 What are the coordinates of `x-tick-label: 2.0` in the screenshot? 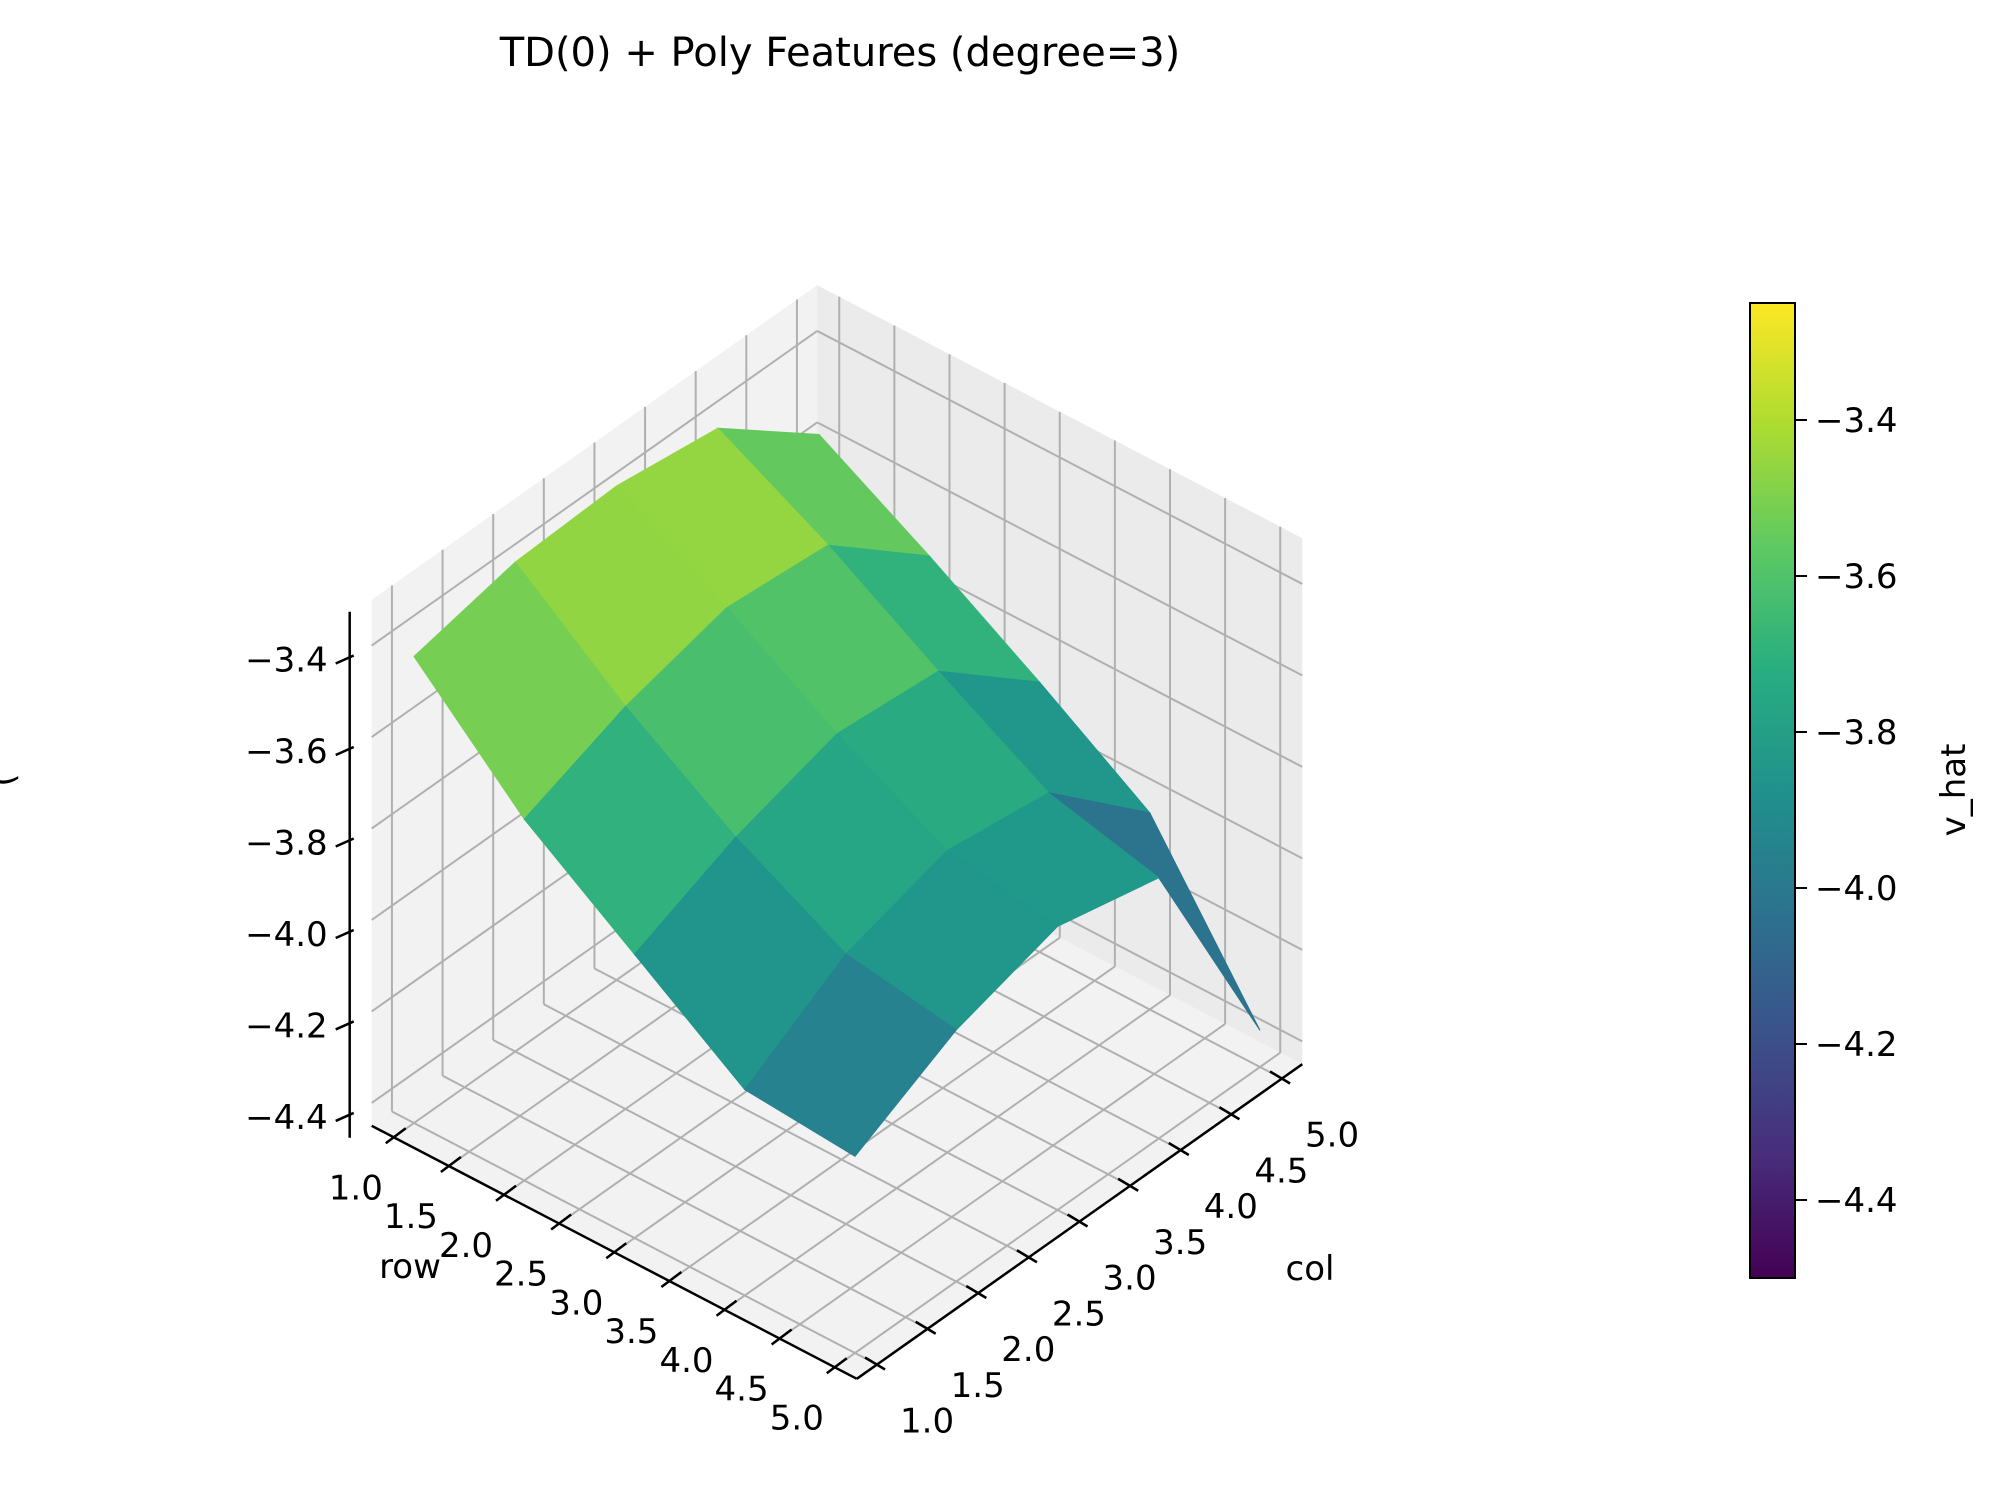 It's located at (466, 1246).